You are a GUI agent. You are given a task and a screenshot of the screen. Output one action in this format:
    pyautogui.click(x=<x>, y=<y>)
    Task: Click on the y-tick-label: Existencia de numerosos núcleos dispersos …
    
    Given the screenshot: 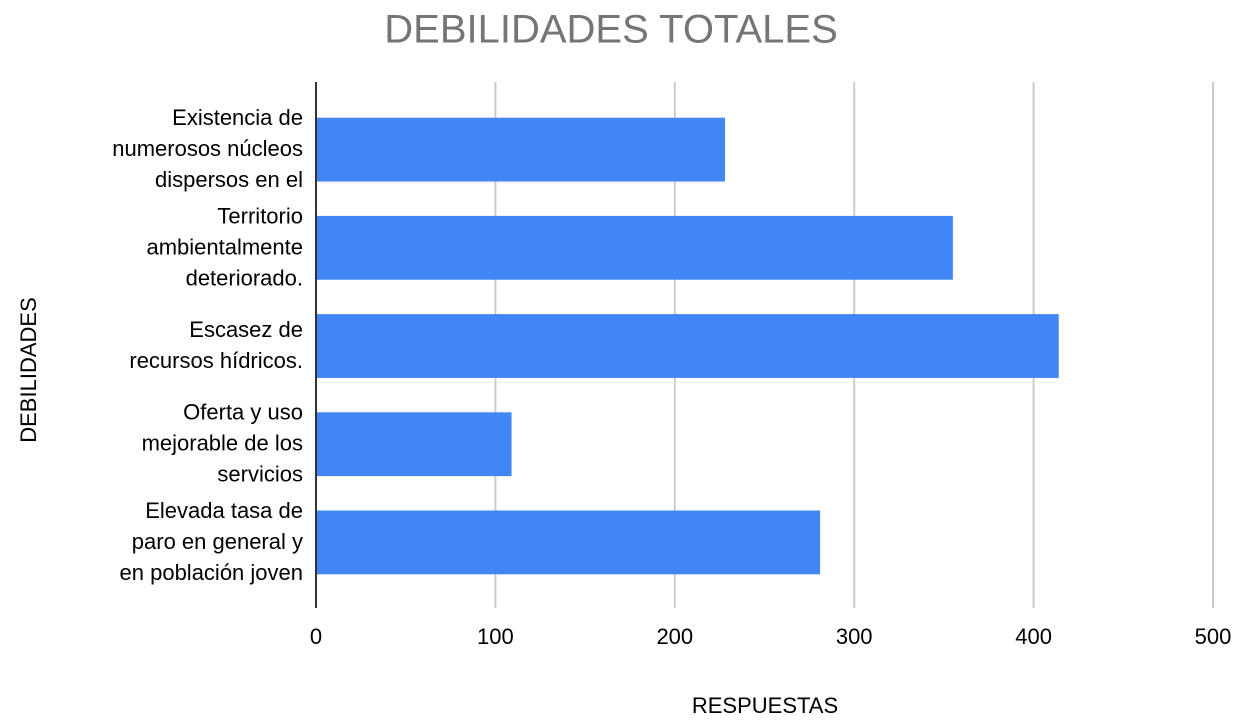 What is the action you would take?
    pyautogui.click(x=207, y=148)
    